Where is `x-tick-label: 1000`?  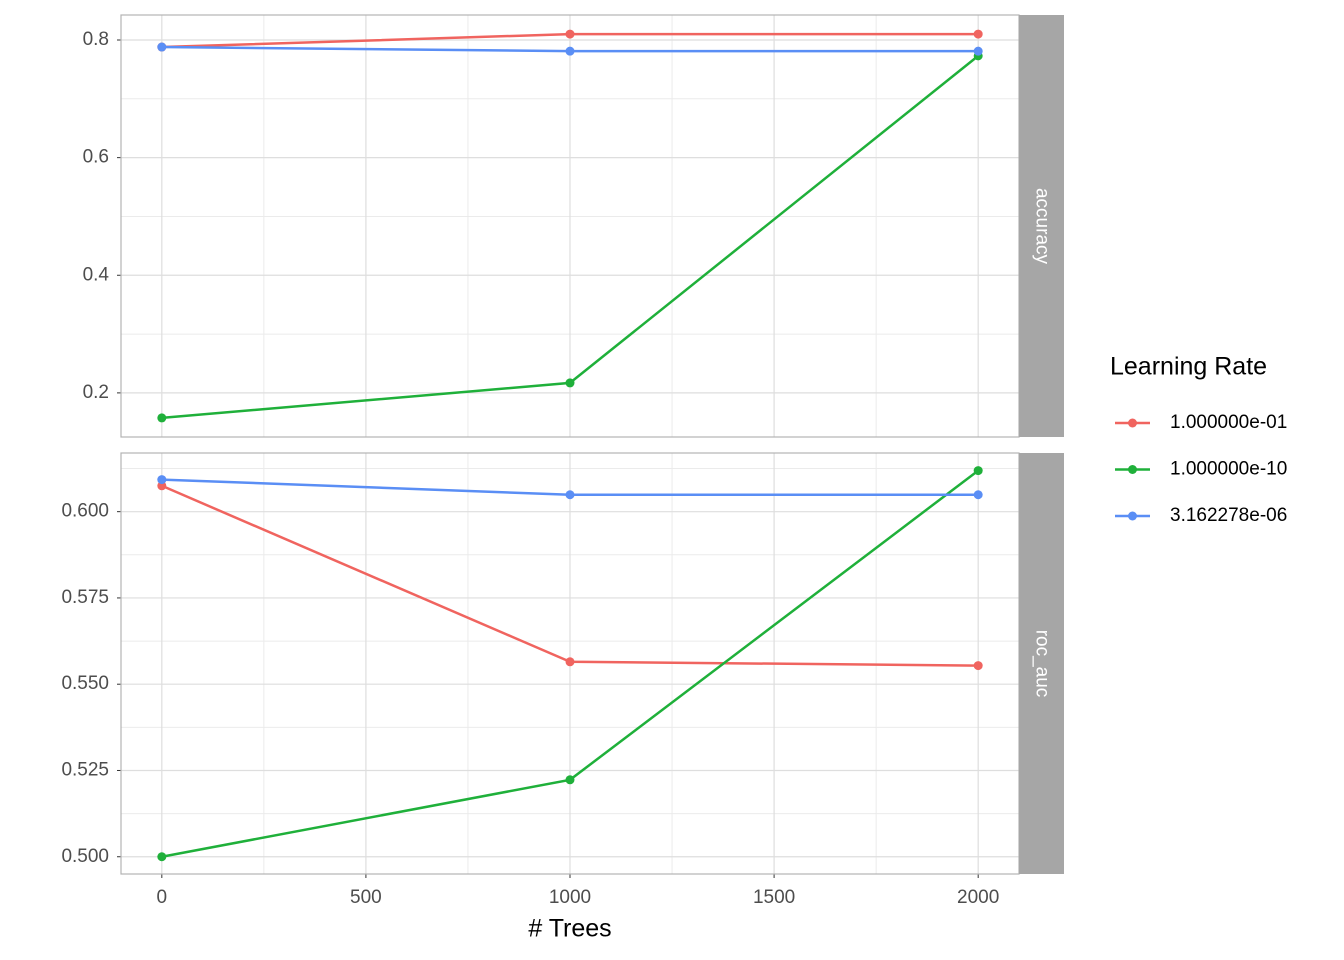 x-tick-label: 1000 is located at coordinates (570, 897).